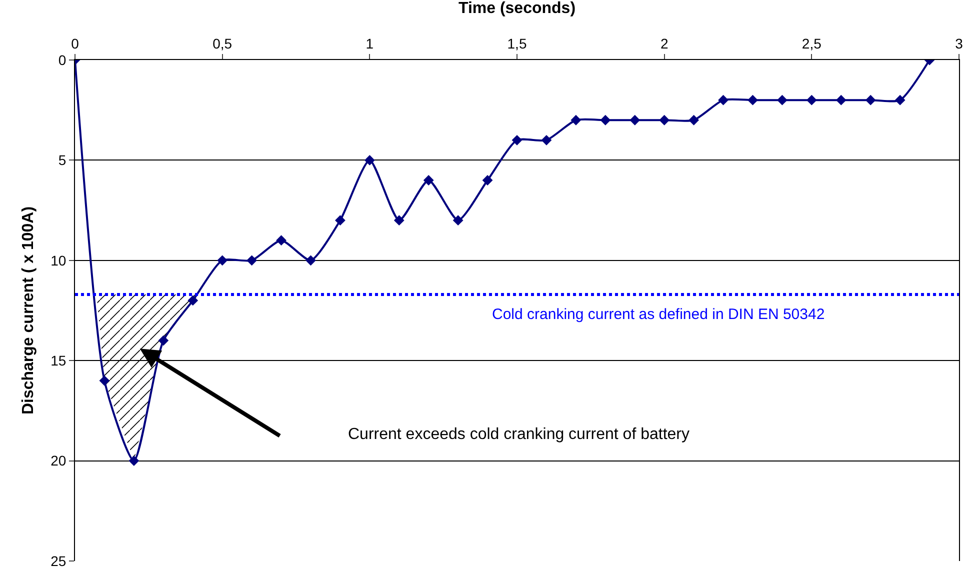 Image resolution: width=971 pixels, height=573 pixels. I want to click on x-tick-label: 2, so click(664, 43).